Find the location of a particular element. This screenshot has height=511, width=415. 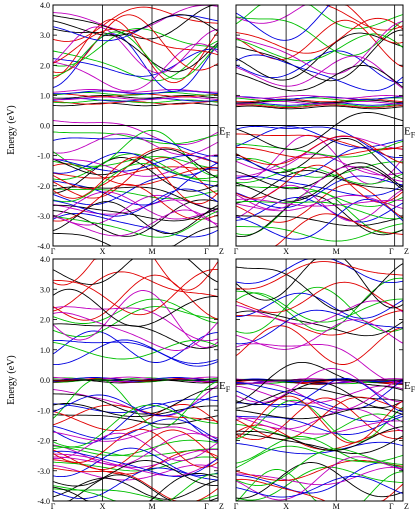

y-tick-label: 4.0 is located at coordinates (45, 259).